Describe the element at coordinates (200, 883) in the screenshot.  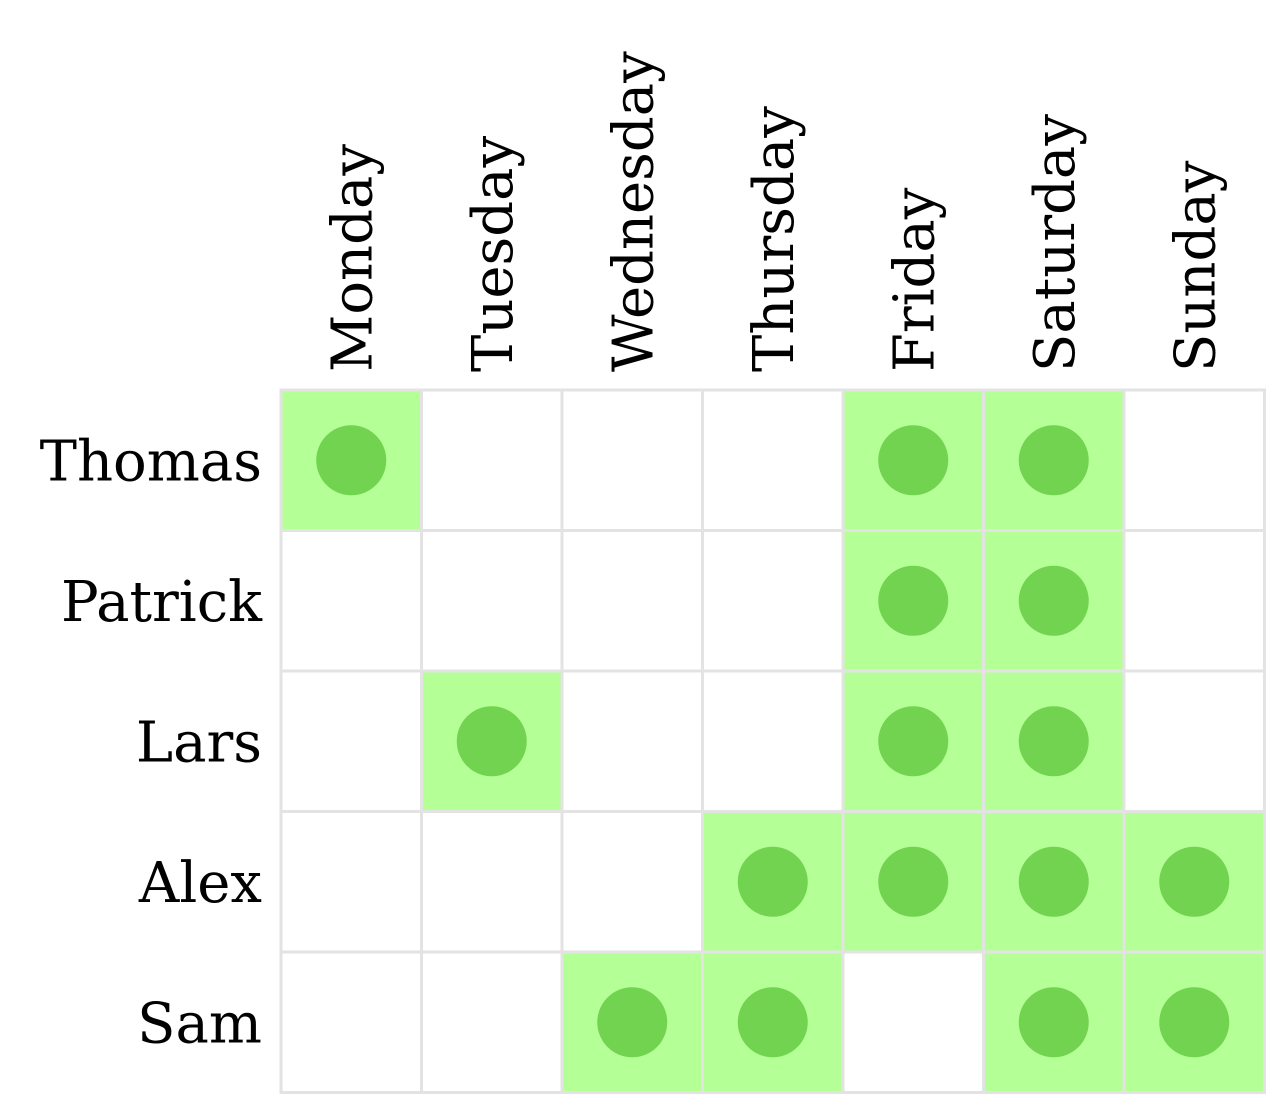
I see `row-label-alex: Alex` at that location.